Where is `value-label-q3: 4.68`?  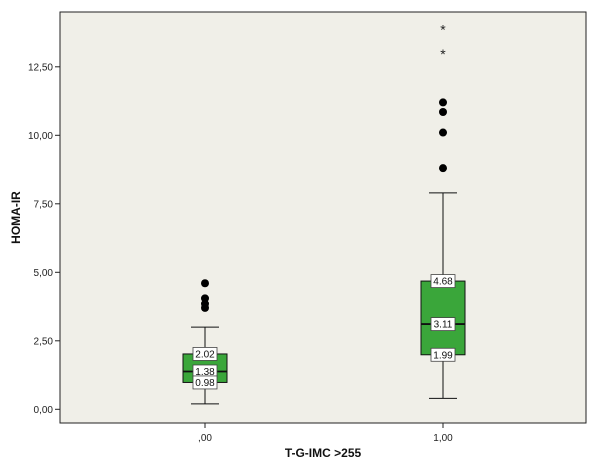 value-label-q3: 4.68 is located at coordinates (443, 282).